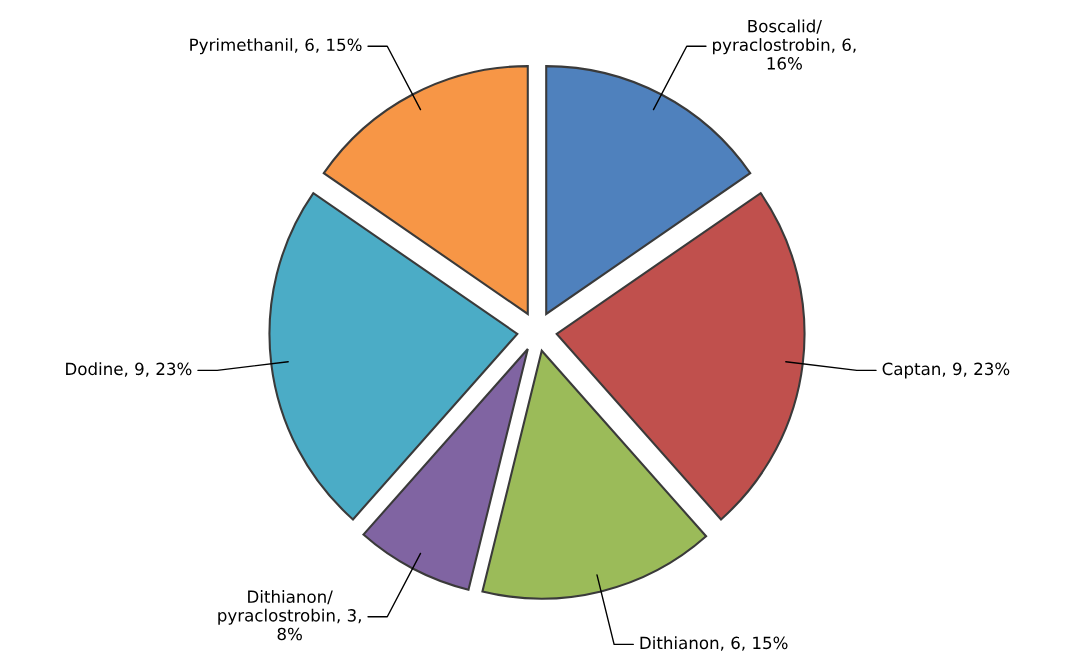  I want to click on slice-label: Dithianon, 6, 15%, so click(714, 643).